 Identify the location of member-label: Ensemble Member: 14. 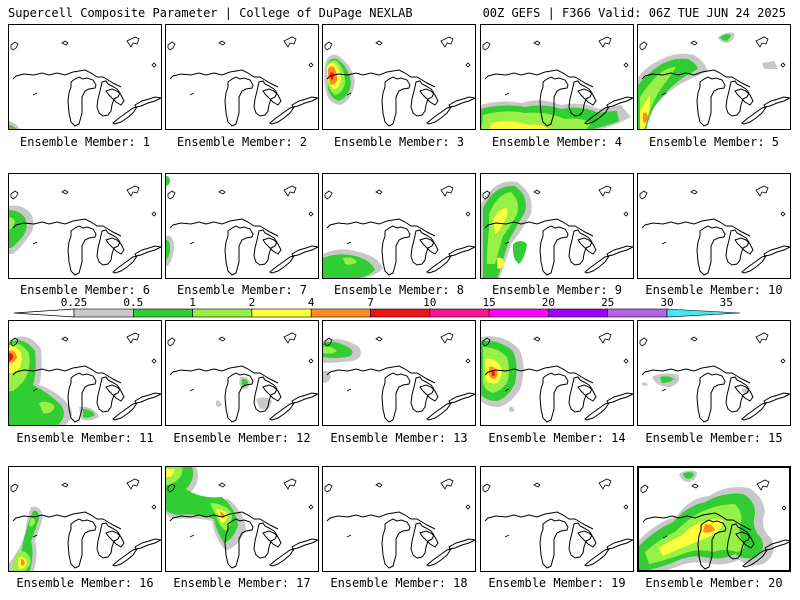
(557, 438).